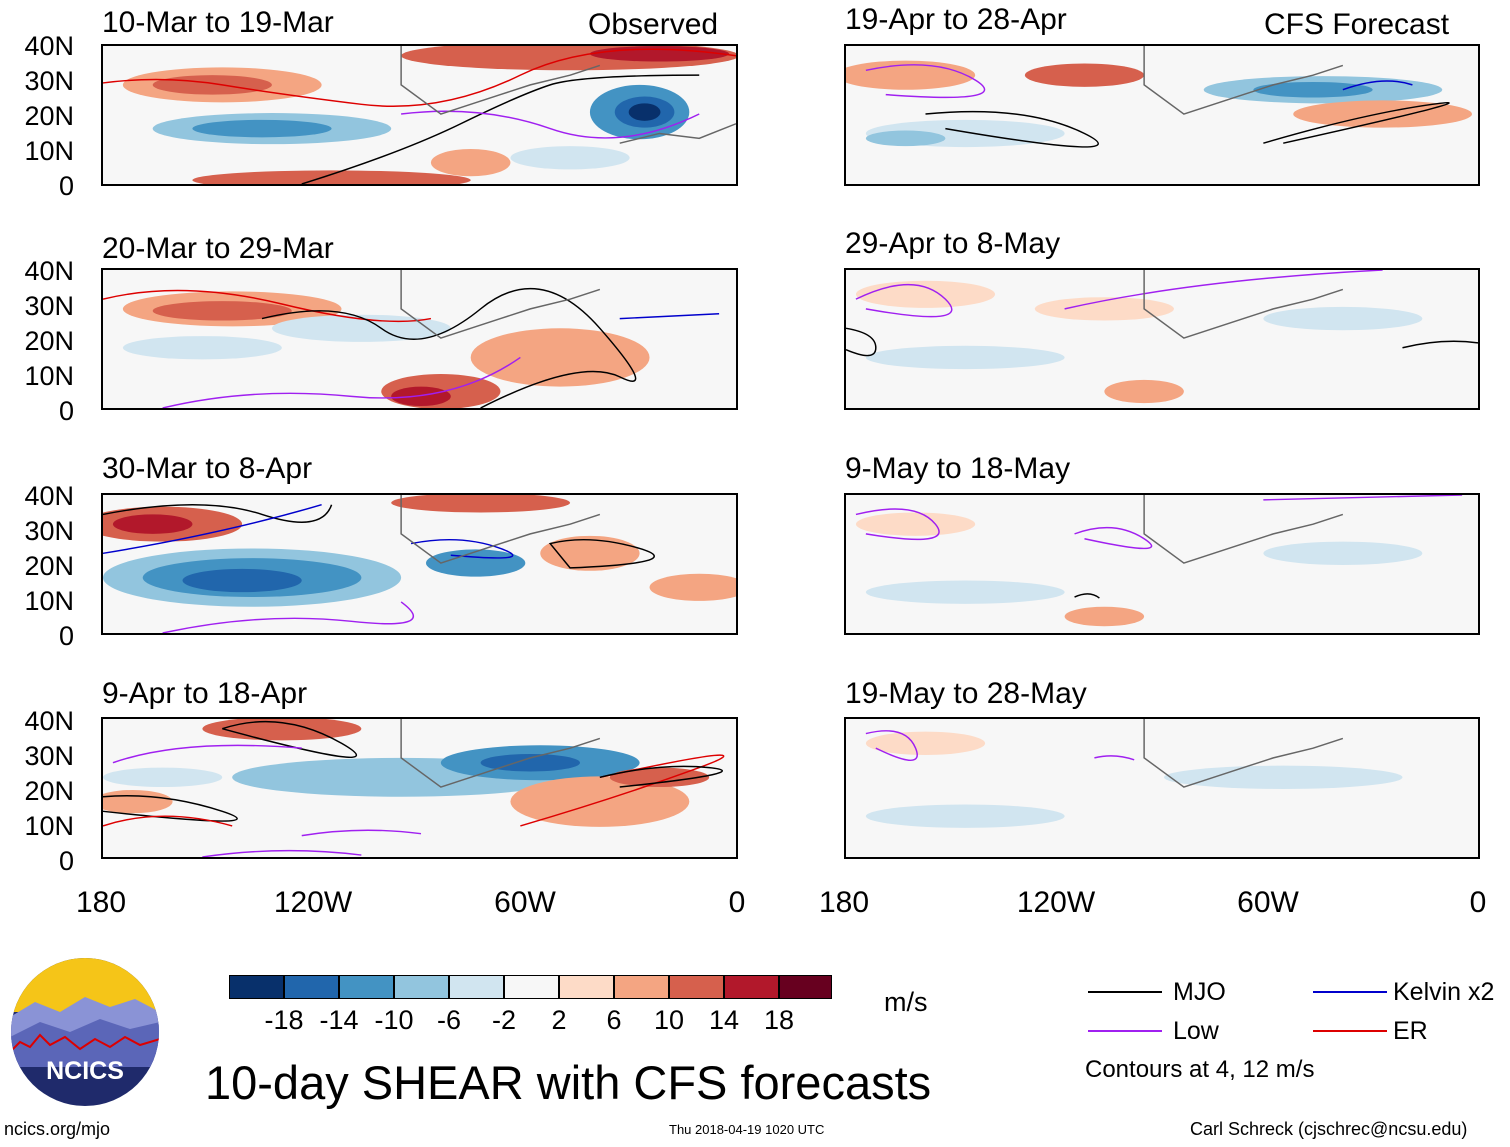 This screenshot has width=1510, height=1147. What do you see at coordinates (1329, 1129) in the screenshot?
I see `author-credit: Carl Schreck (cjschrec@ncsu.edu)` at bounding box center [1329, 1129].